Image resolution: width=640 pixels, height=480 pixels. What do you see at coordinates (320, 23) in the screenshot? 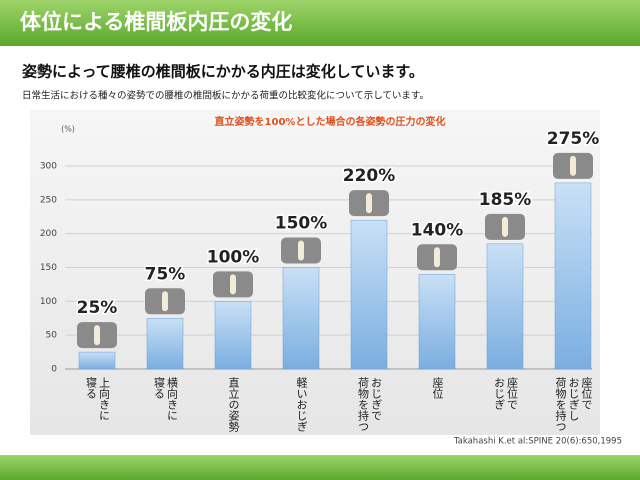
I see `header-bar` at bounding box center [320, 23].